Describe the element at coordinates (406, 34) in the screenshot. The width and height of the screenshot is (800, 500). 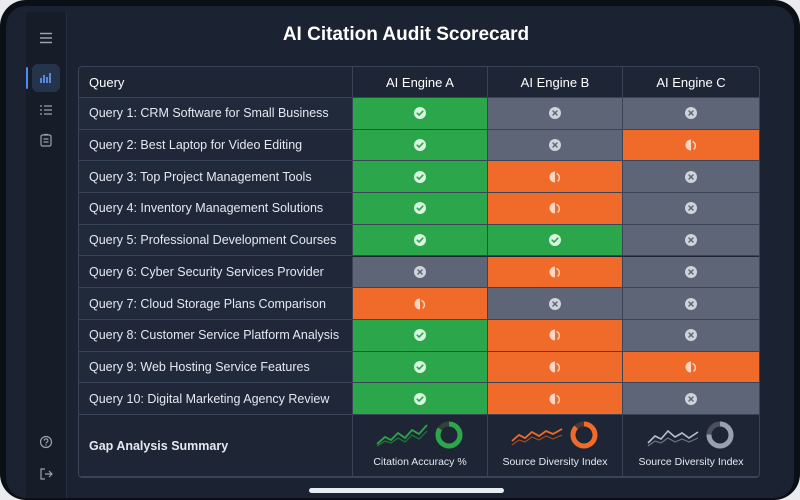
I see `page-title: AI Citation Audit Scorecard` at that location.